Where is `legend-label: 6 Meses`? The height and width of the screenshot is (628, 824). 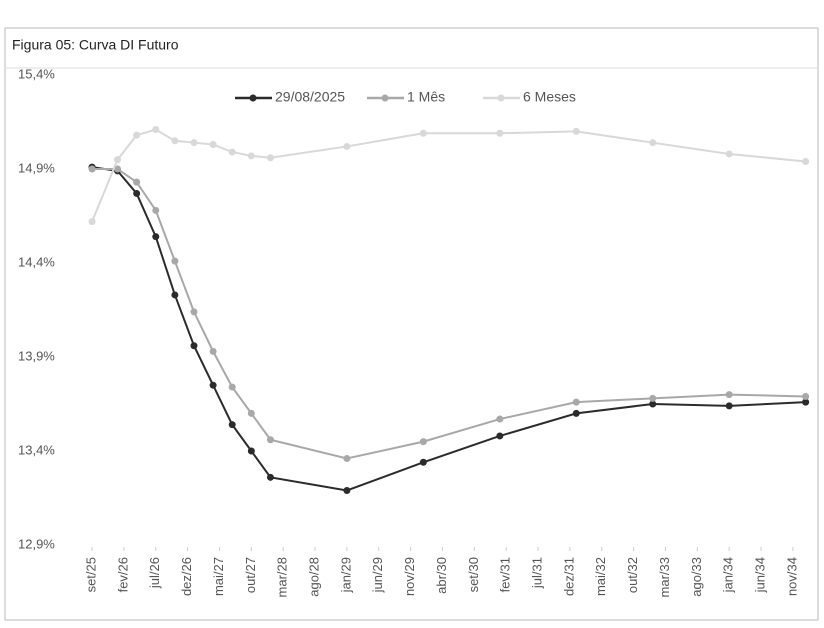 legend-label: 6 Meses is located at coordinates (549, 97).